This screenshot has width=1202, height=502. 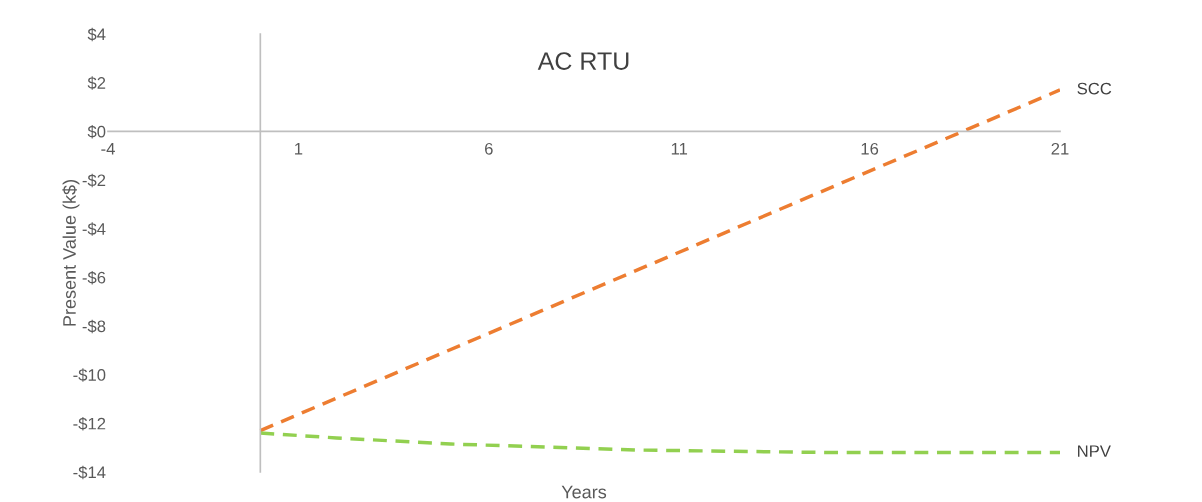 I want to click on y-tick-label: -$12, so click(x=89, y=424).